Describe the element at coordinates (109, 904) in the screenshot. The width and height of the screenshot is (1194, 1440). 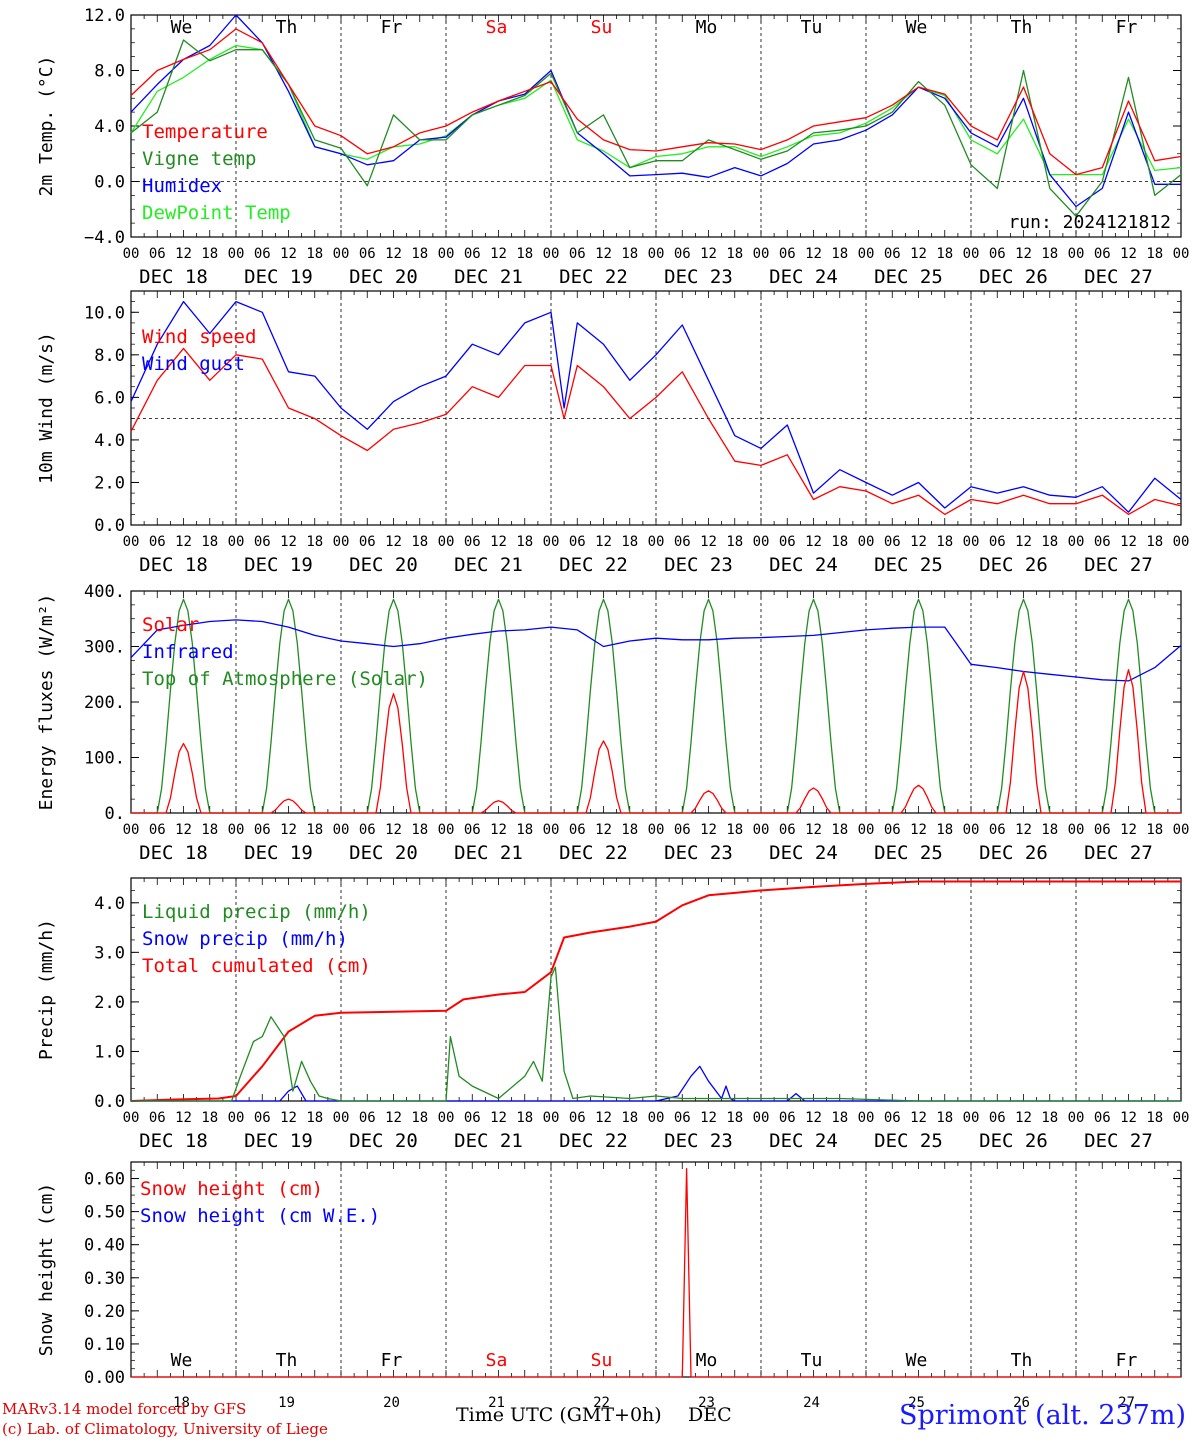
I see `y-tick-label: 4.0` at that location.